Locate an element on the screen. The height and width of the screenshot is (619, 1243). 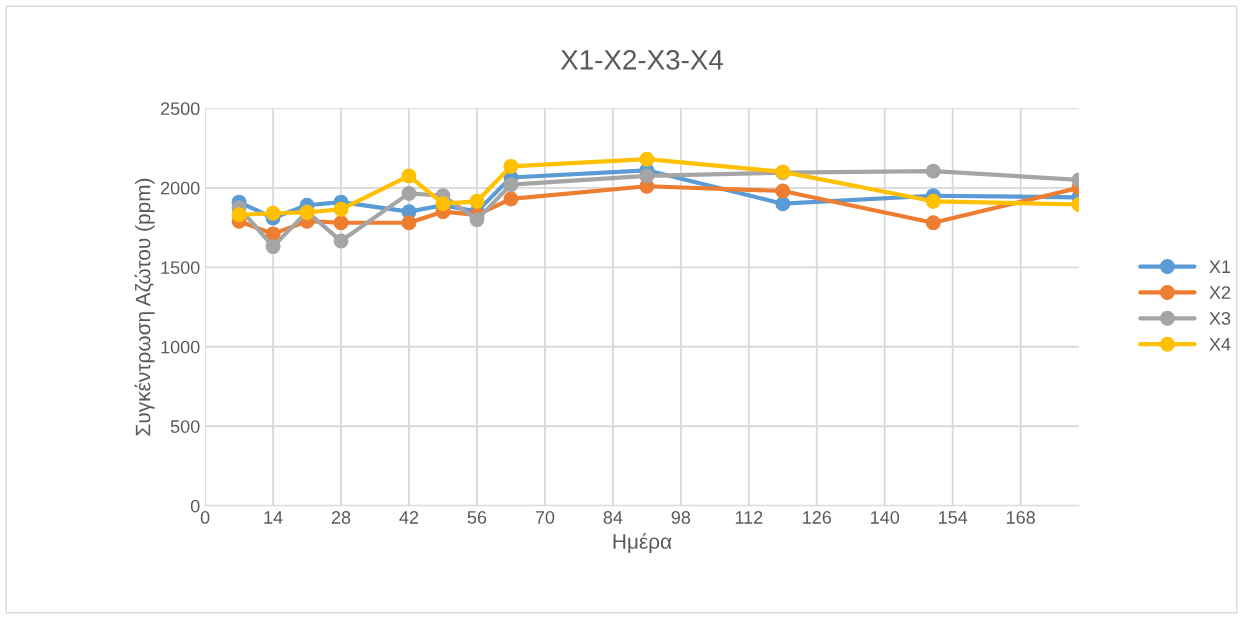
y-axis-title: Συγκέντρωση Αζώτου (ppm) is located at coordinates (144, 307).